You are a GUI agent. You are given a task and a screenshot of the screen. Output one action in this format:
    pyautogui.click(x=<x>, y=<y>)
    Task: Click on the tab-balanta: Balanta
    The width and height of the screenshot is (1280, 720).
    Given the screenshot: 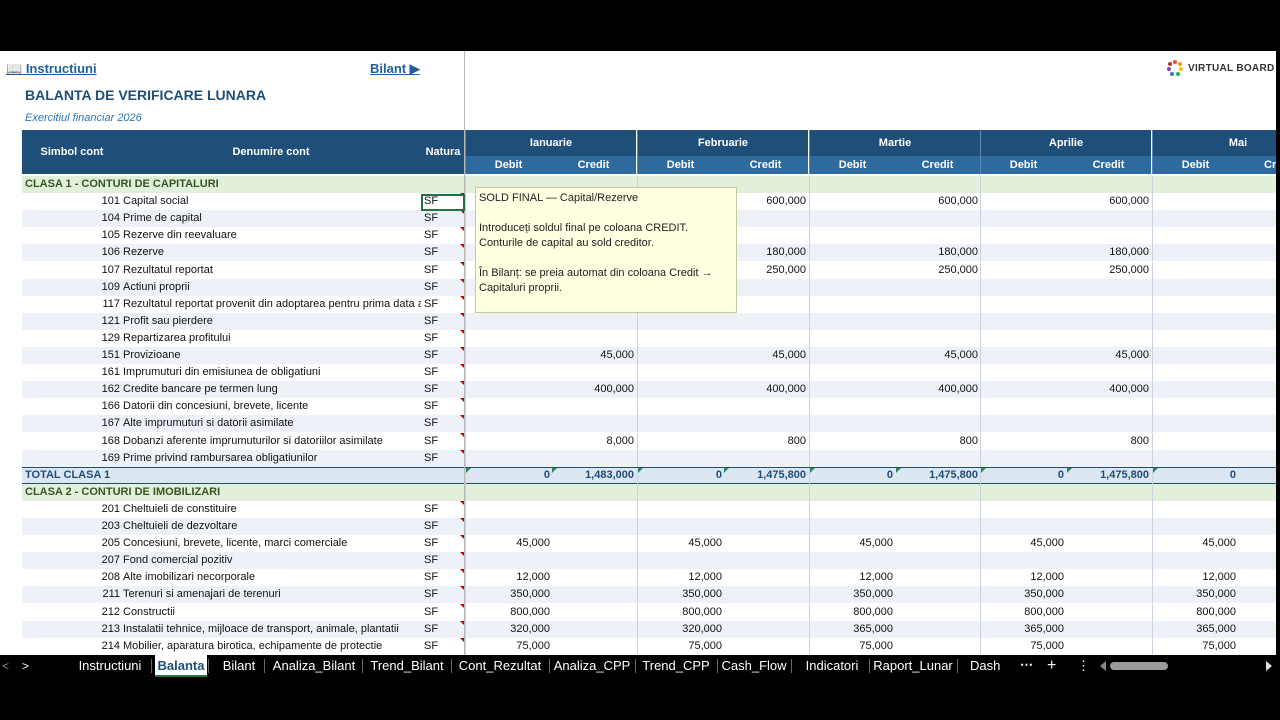 What is the action you would take?
    pyautogui.click(x=181, y=666)
    